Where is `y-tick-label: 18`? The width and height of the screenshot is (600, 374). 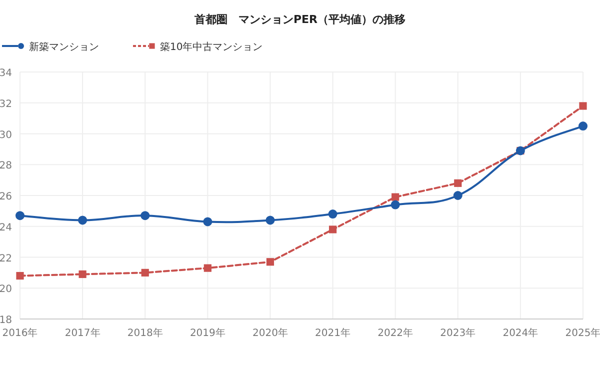 y-tick-label: 18 is located at coordinates (6, 320).